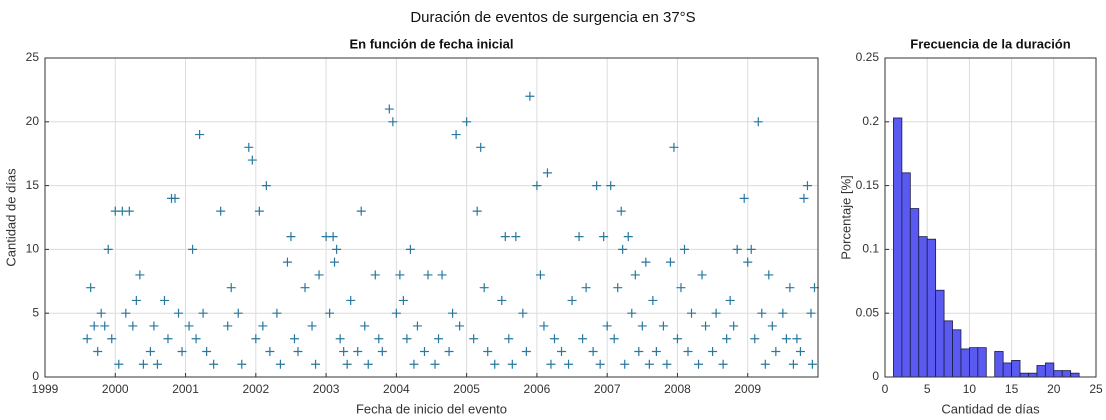 Image resolution: width=1106 pixels, height=420 pixels. What do you see at coordinates (885, 389) in the screenshot?
I see `x-tick-label: 0` at bounding box center [885, 389].